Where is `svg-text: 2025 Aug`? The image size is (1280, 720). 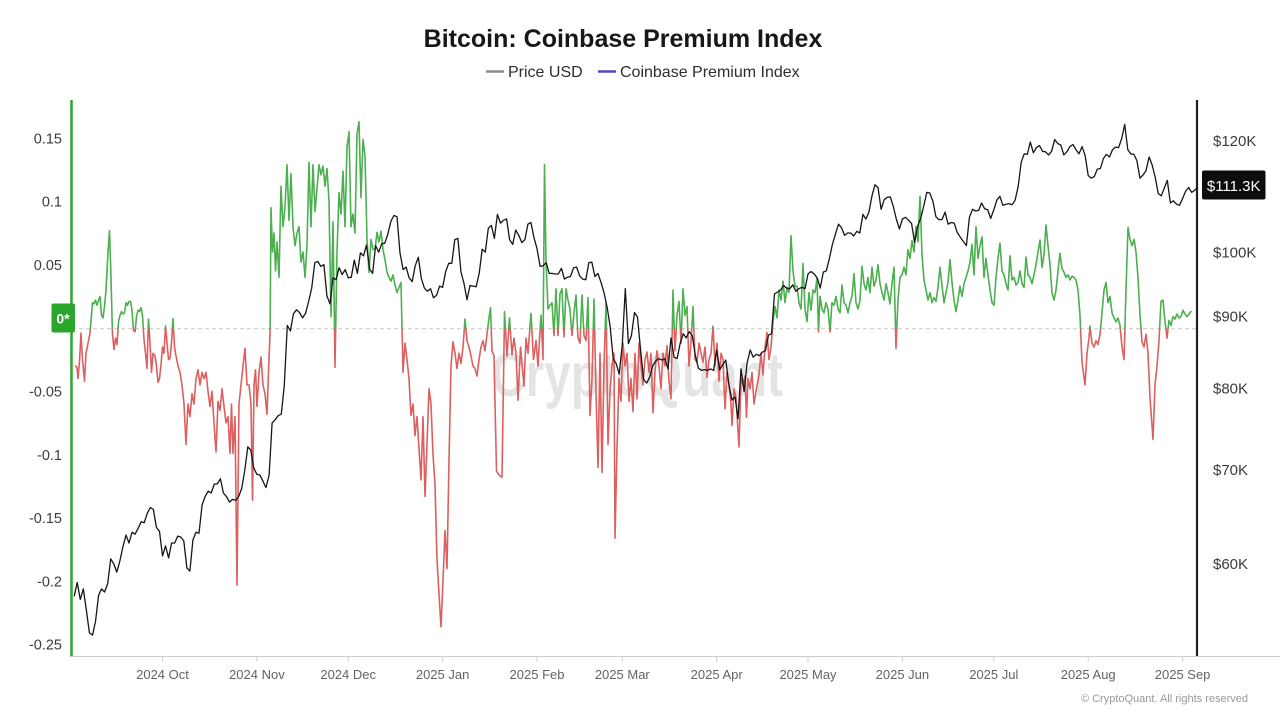
svg-text: 2025 Aug is located at coordinates (1088, 674).